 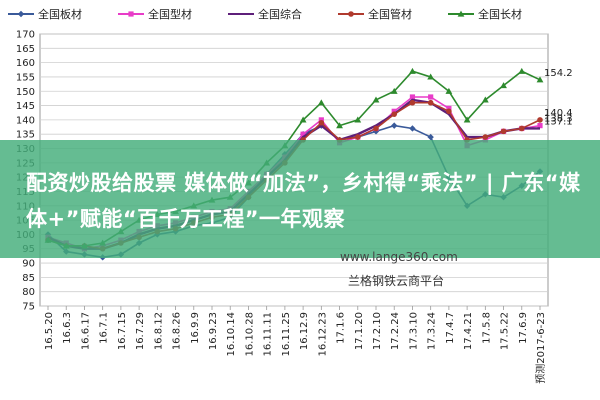 I want to click on y-tick-label: 135, so click(x=25, y=135).